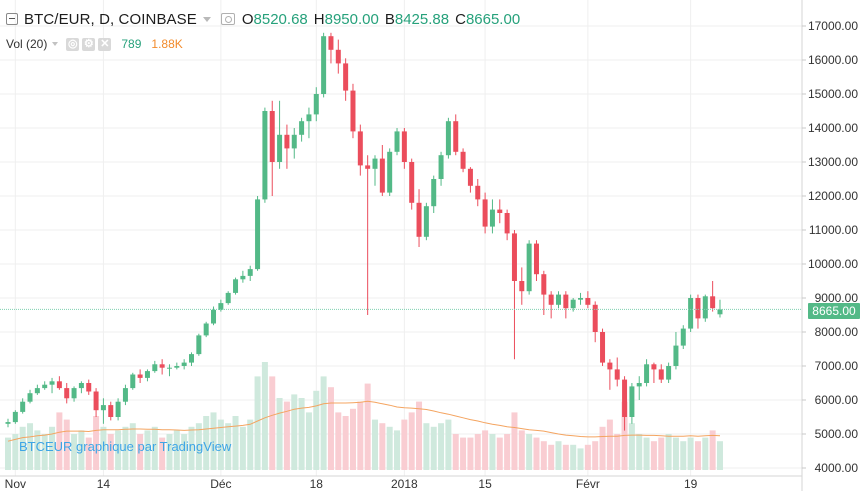  I want to click on volume-eye-icon: ◎, so click(73, 44).